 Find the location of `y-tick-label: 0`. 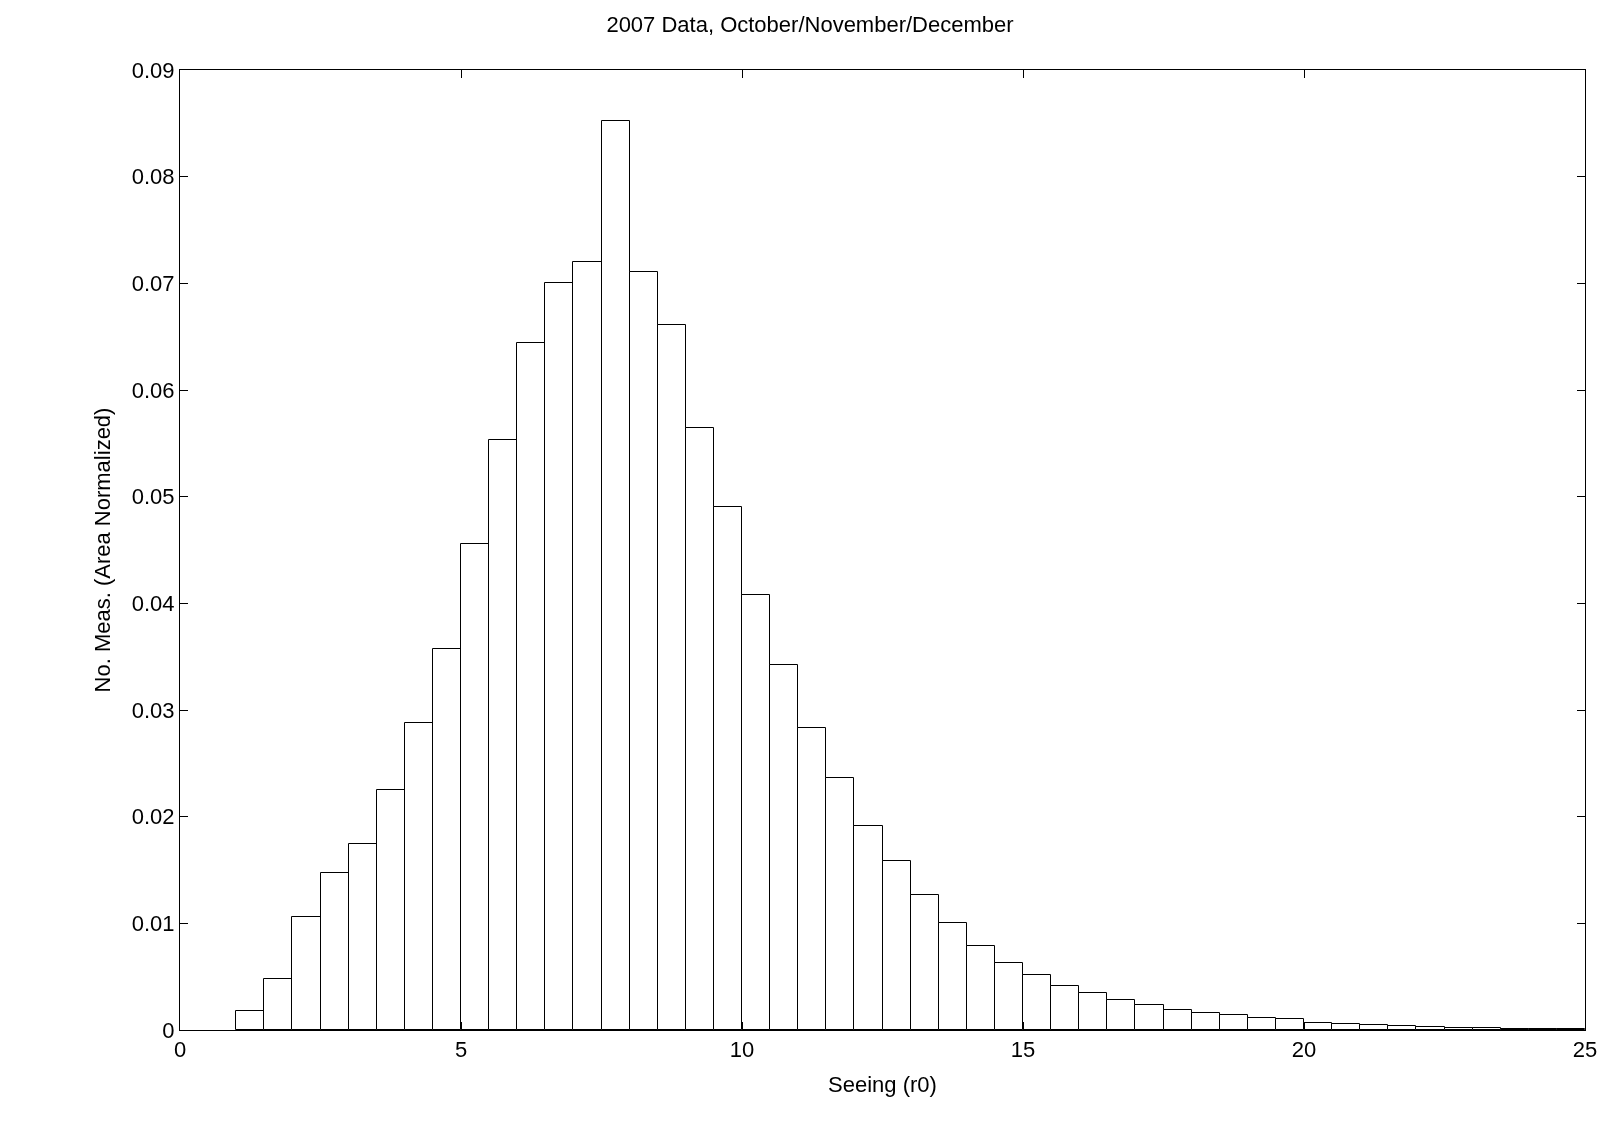

y-tick-label: 0 is located at coordinates (168, 1030).